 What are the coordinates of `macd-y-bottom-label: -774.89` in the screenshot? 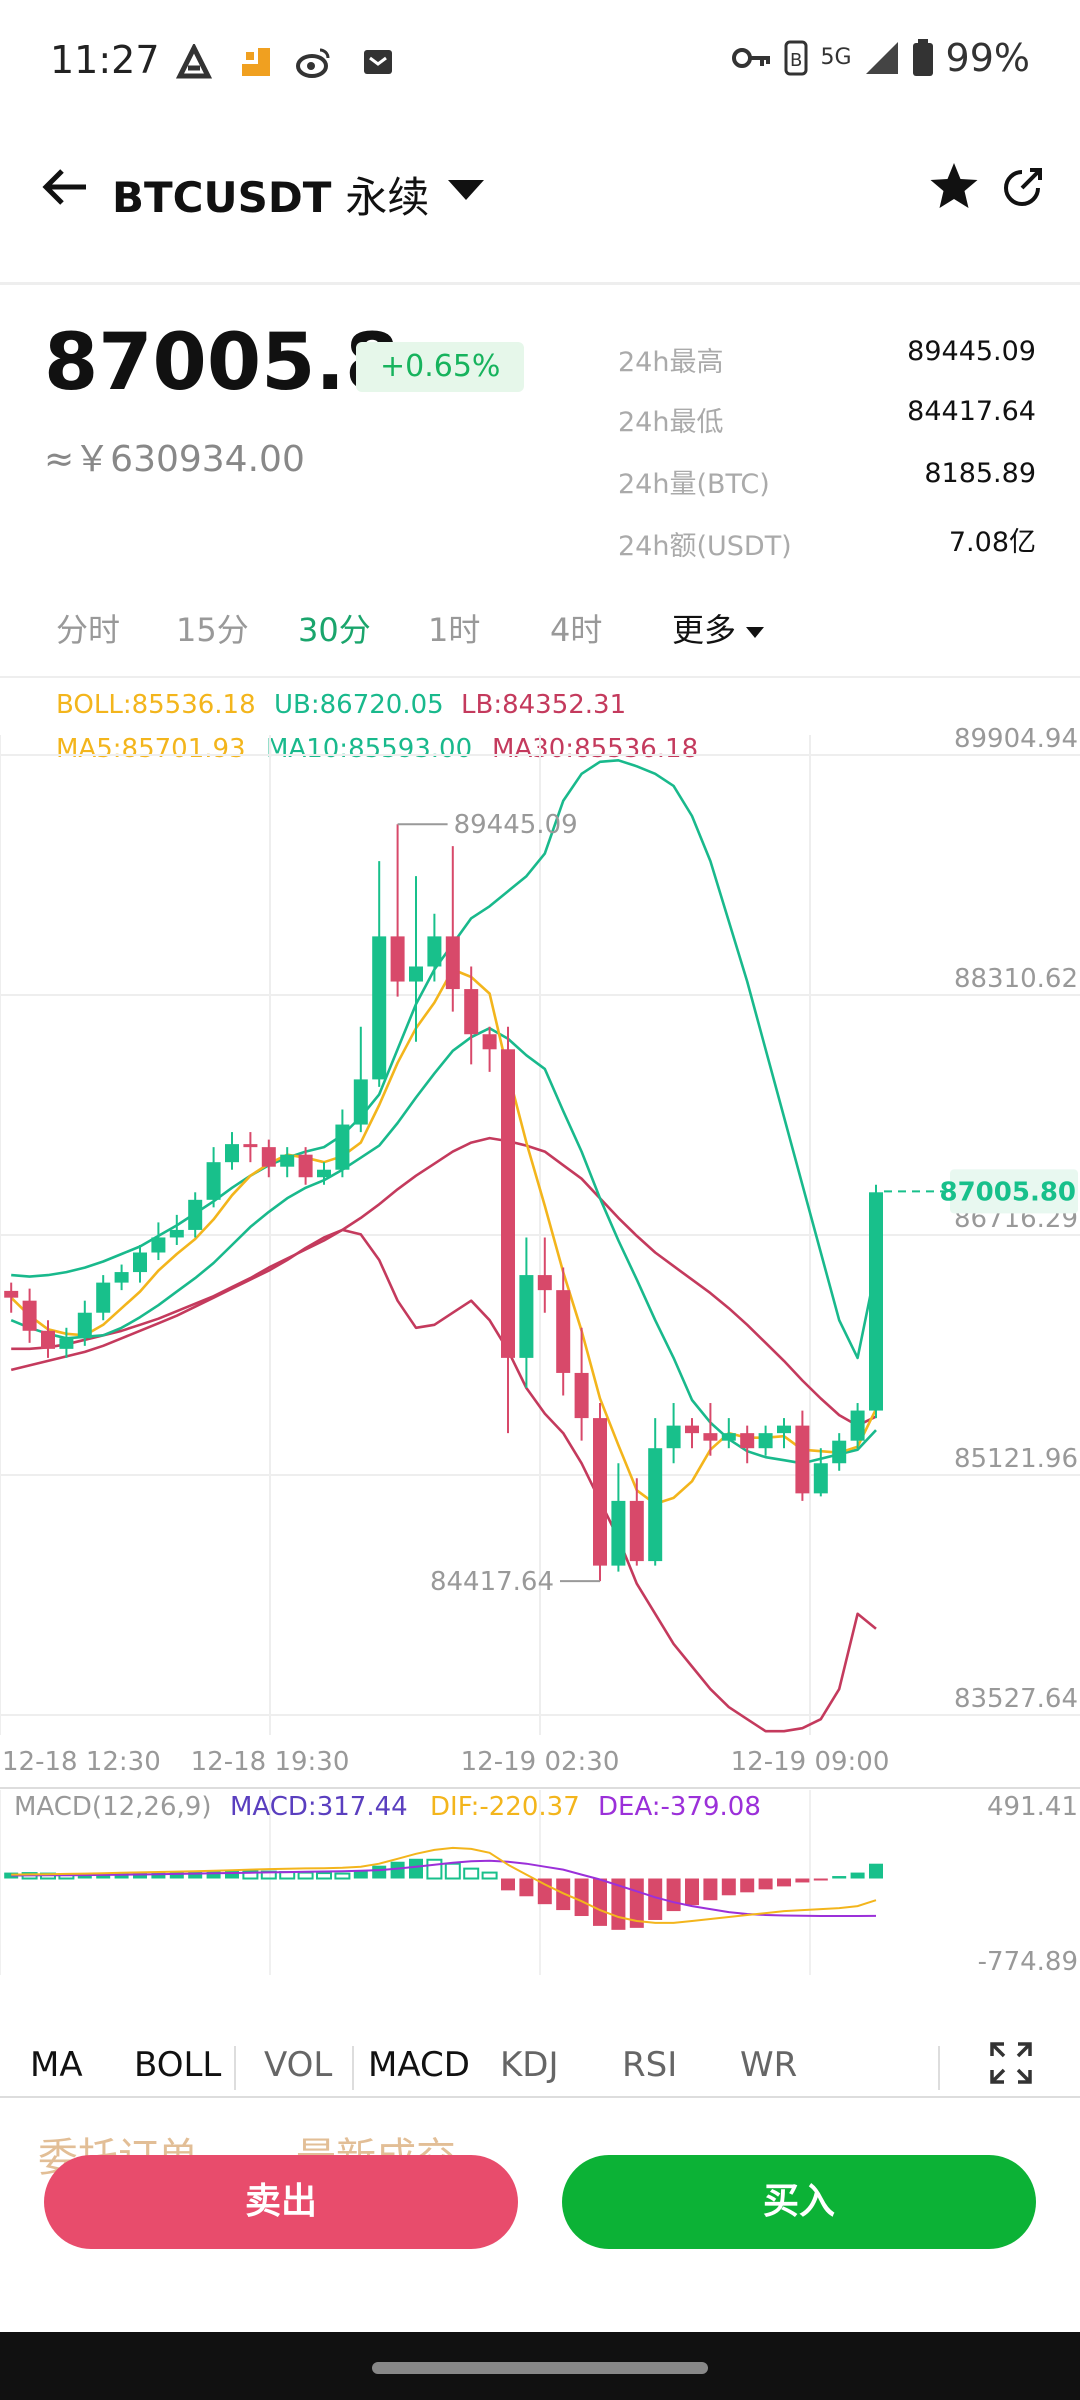 It's located at (1028, 1962).